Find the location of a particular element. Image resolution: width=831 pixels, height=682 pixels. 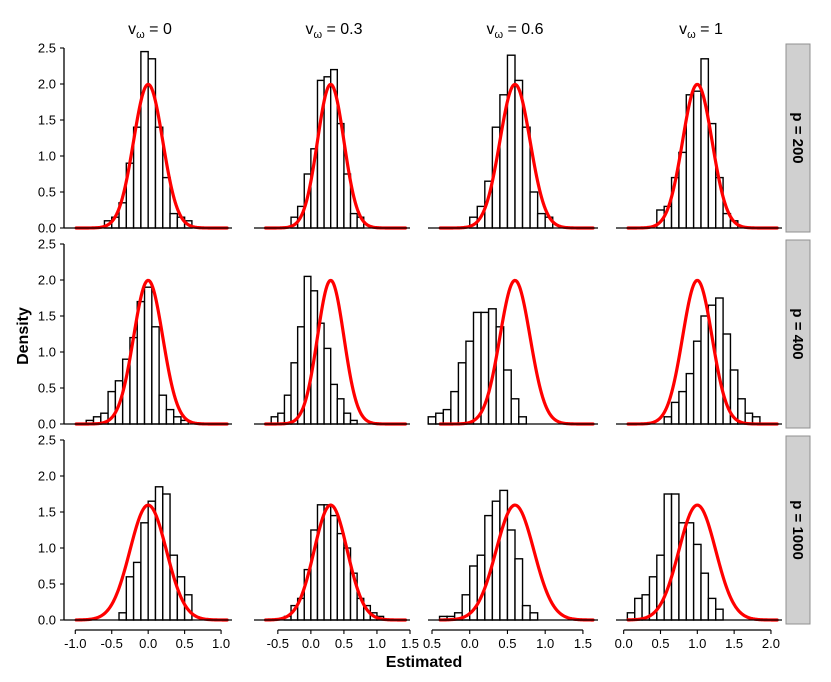

column-title-3: vω = 0.6 is located at coordinates (514, 31).